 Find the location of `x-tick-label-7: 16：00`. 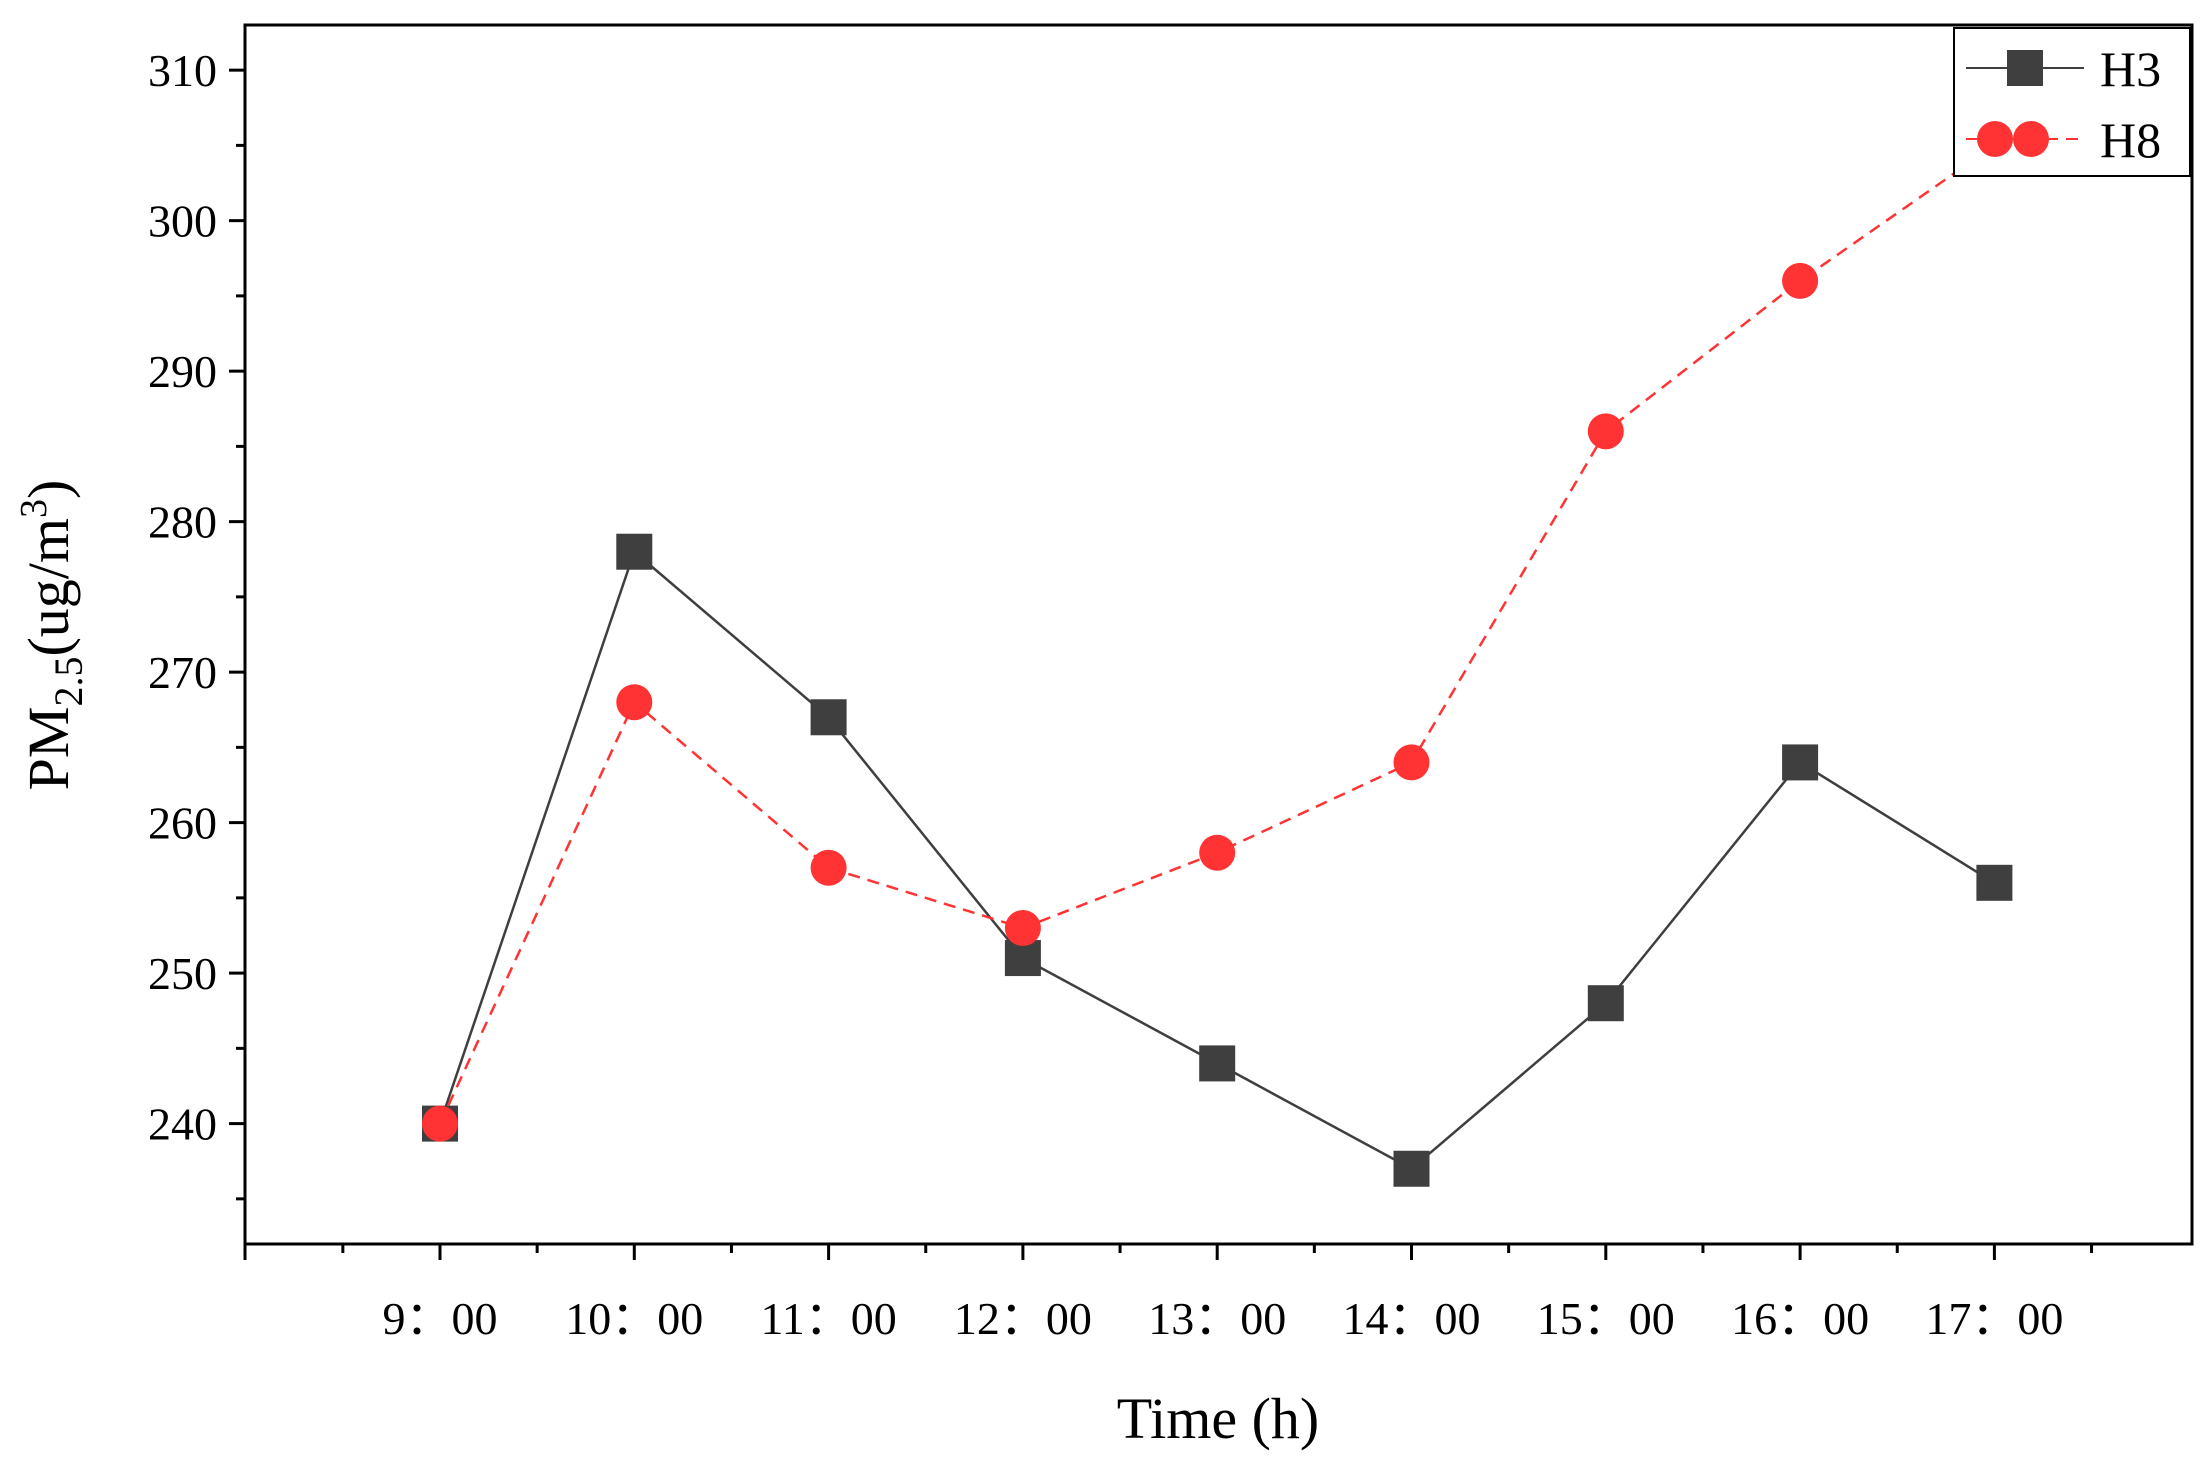

x-tick-label-7: 16：00 is located at coordinates (1800, 1318).